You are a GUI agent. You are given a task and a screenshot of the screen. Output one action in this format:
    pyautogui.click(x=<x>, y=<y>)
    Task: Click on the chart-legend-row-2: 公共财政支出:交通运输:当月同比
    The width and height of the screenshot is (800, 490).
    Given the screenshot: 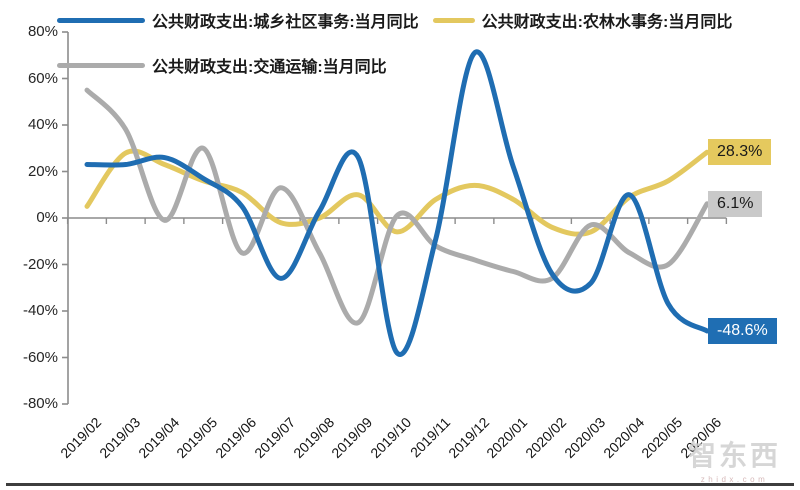 What is the action you would take?
    pyautogui.click(x=229, y=65)
    